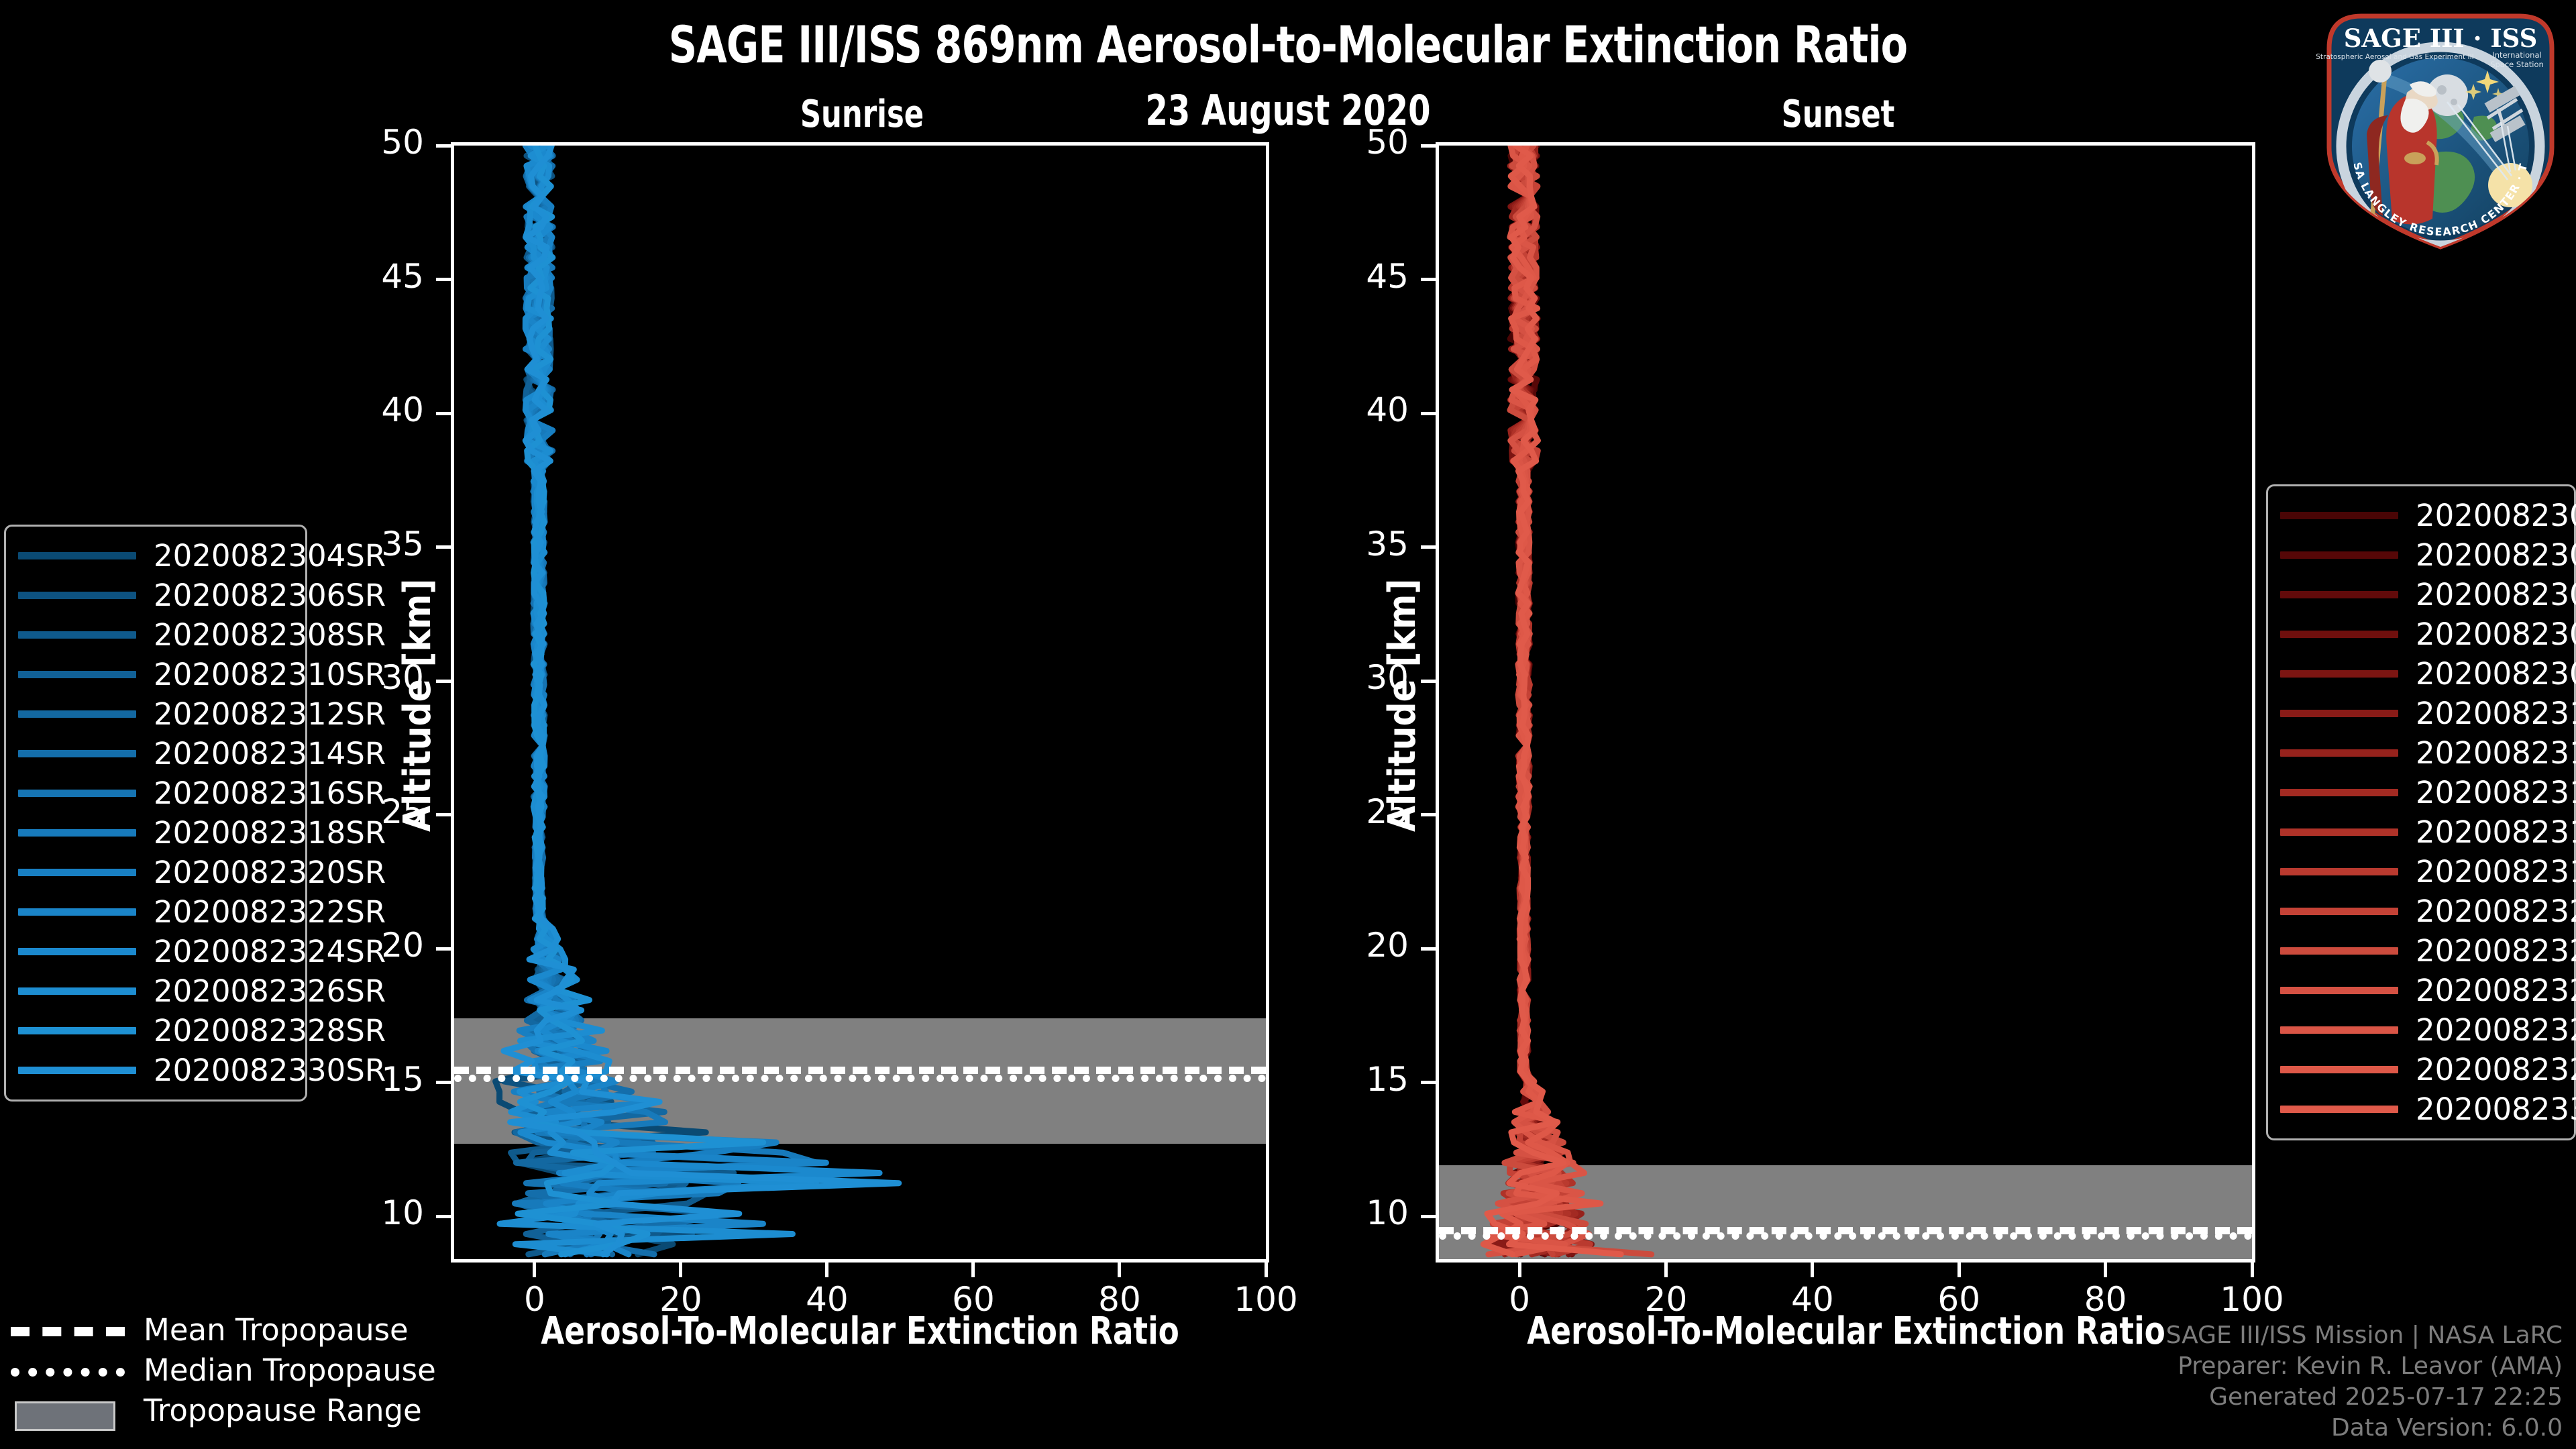 The height and width of the screenshot is (1449, 2576). I want to click on legend-item: 2020082328SR, so click(202, 1031).